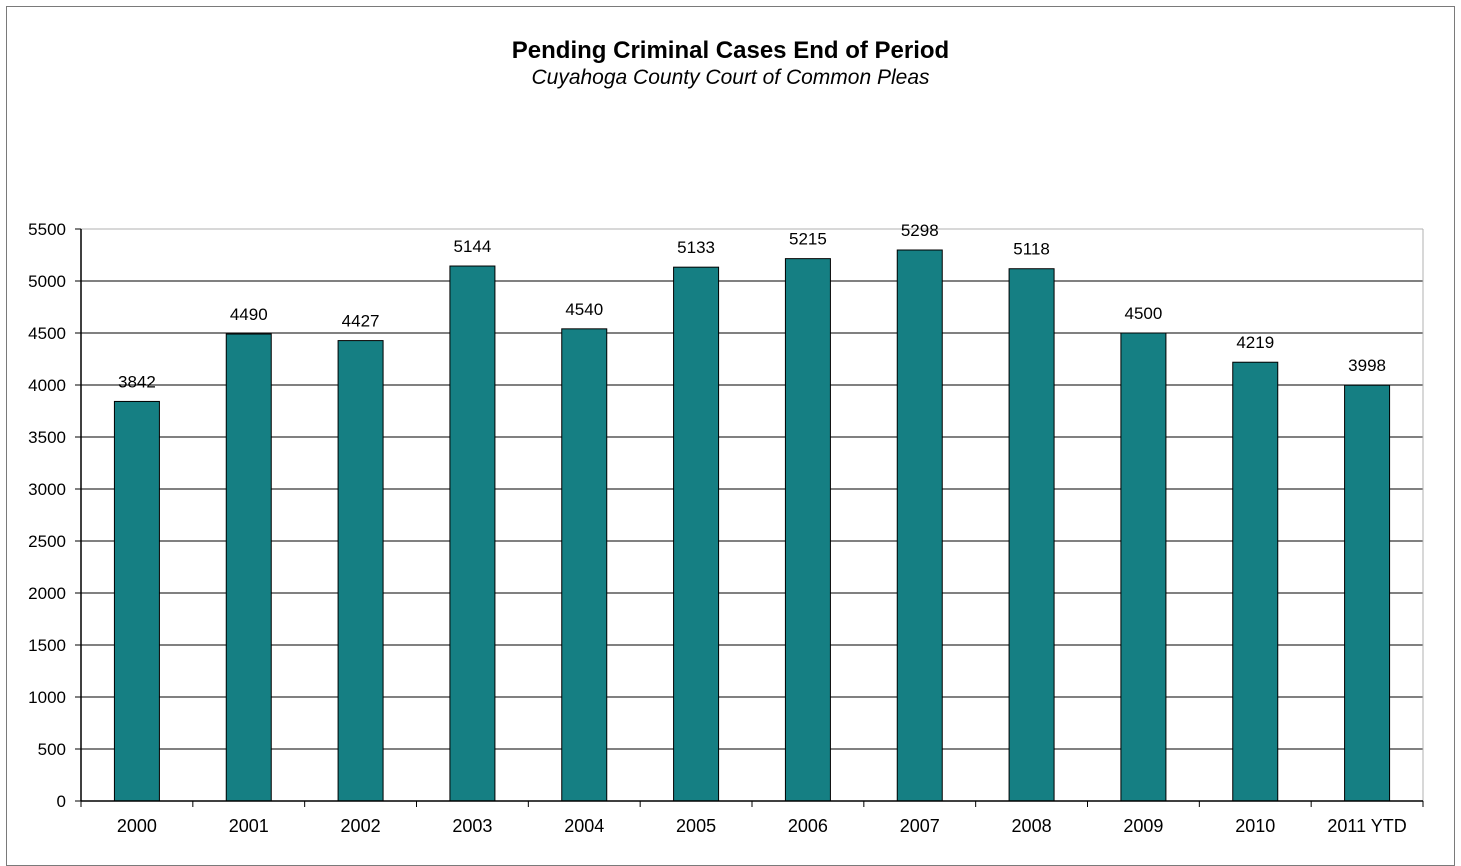 This screenshot has height=866, width=1461. I want to click on y-tick-label: 500, so click(52, 749).